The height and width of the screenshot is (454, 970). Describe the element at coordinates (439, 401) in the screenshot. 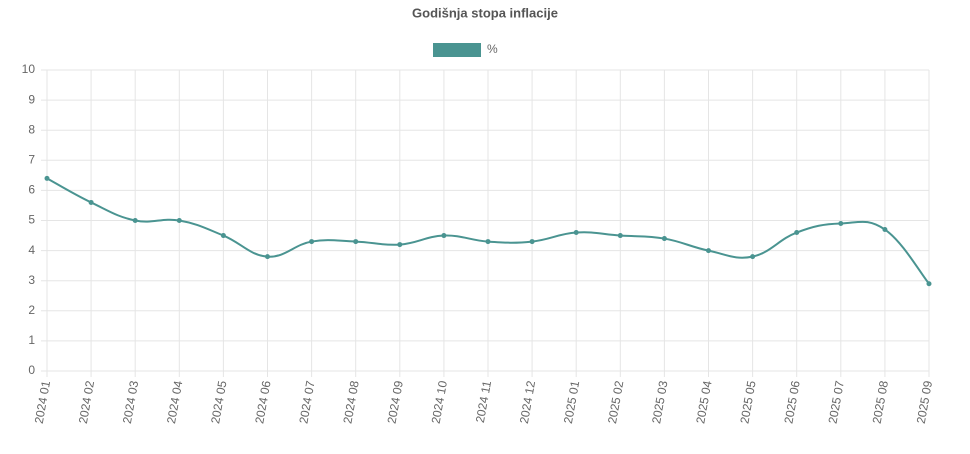

I see `x-tick-label: 2024 10` at that location.